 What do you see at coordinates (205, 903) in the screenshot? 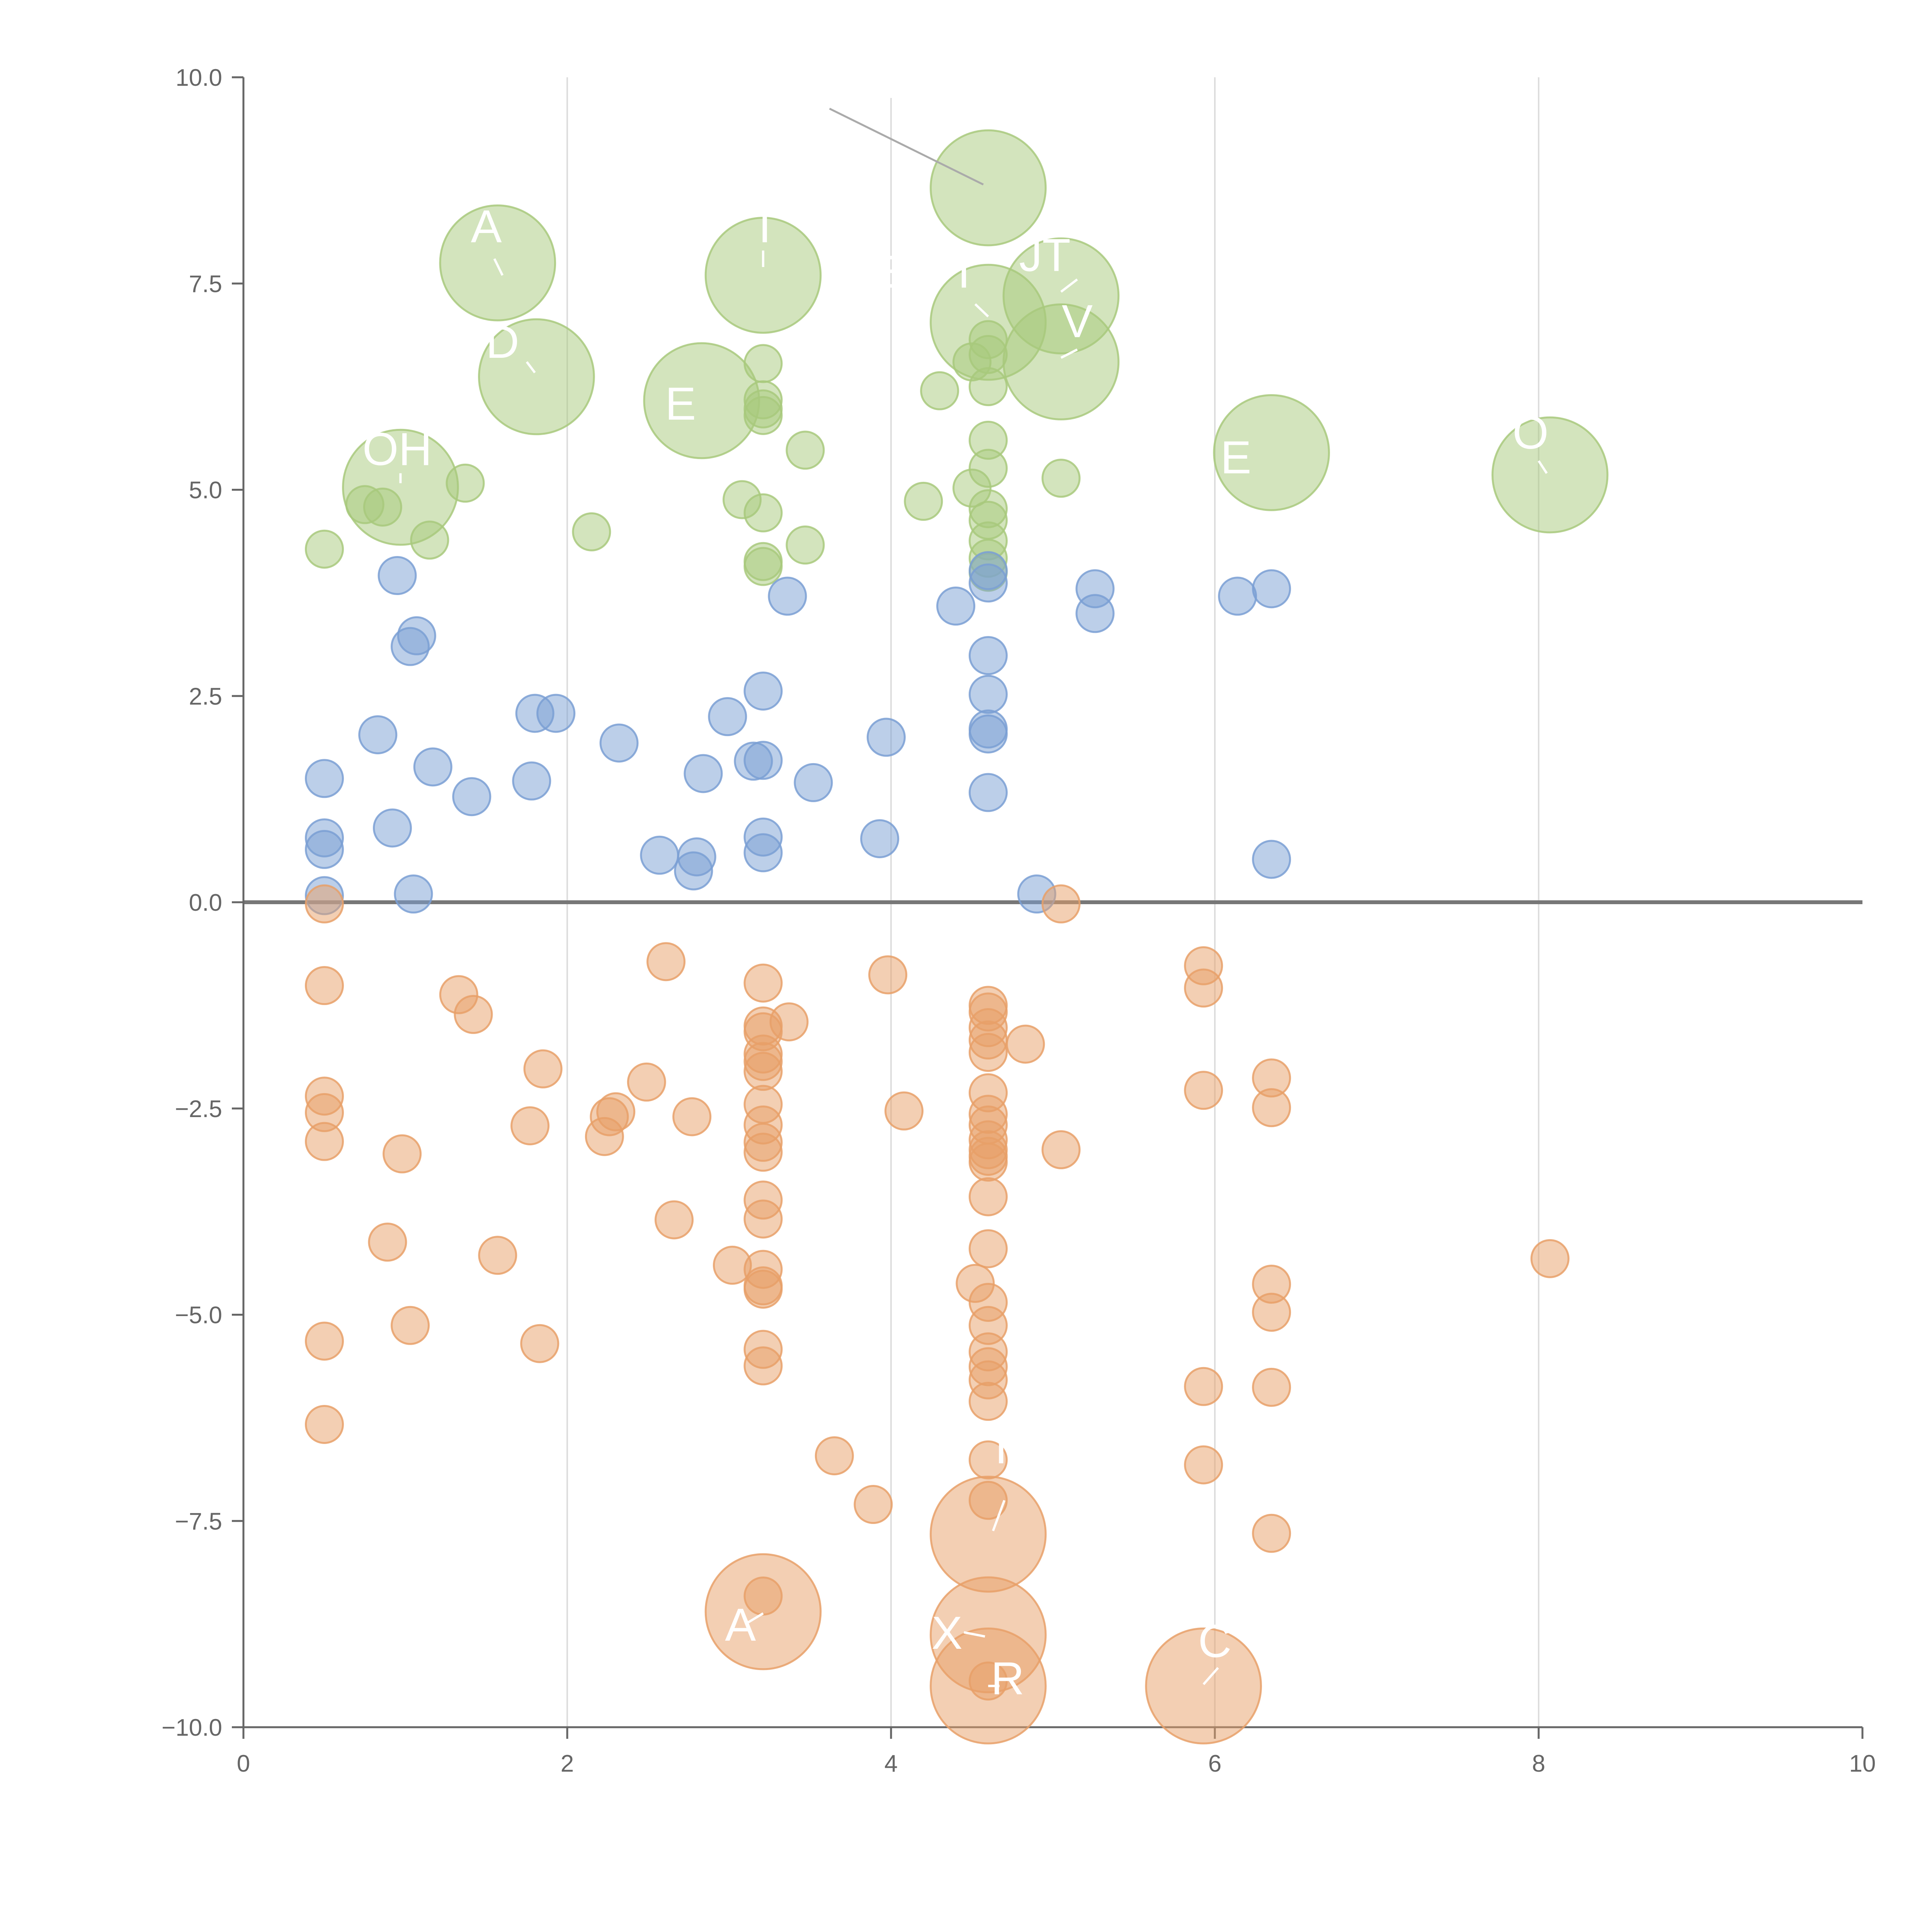
I see `y-tick-label: 0.0` at bounding box center [205, 903].